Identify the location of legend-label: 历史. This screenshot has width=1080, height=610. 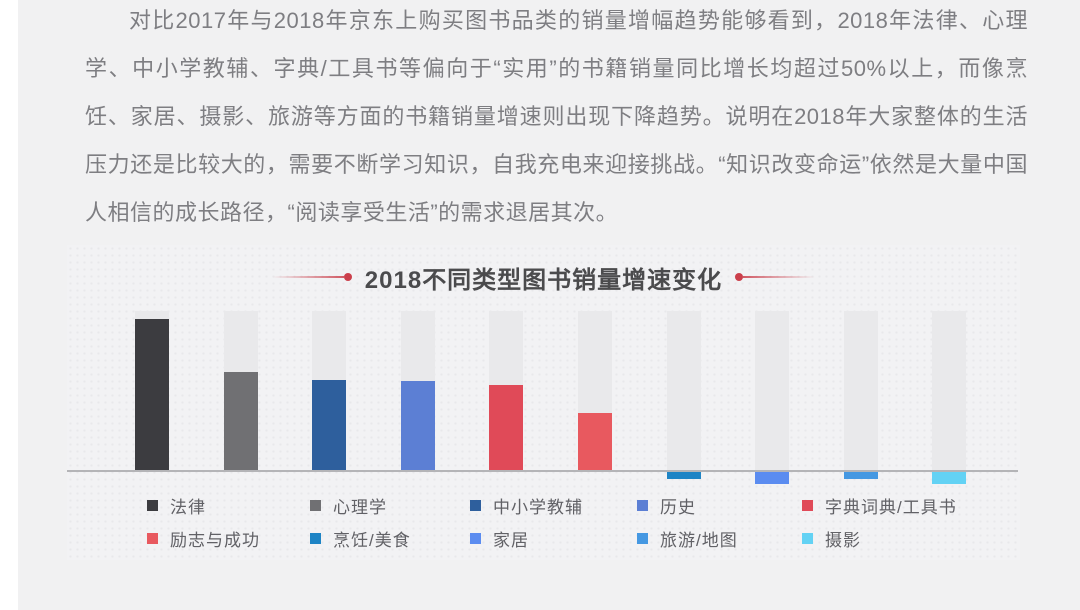
(678, 507).